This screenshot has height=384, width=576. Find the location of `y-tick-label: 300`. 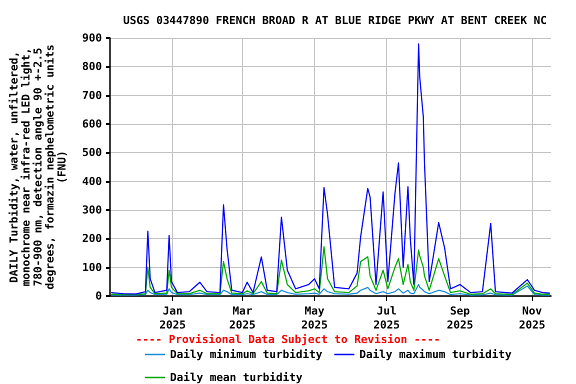

y-tick-label: 300 is located at coordinates (92, 210).